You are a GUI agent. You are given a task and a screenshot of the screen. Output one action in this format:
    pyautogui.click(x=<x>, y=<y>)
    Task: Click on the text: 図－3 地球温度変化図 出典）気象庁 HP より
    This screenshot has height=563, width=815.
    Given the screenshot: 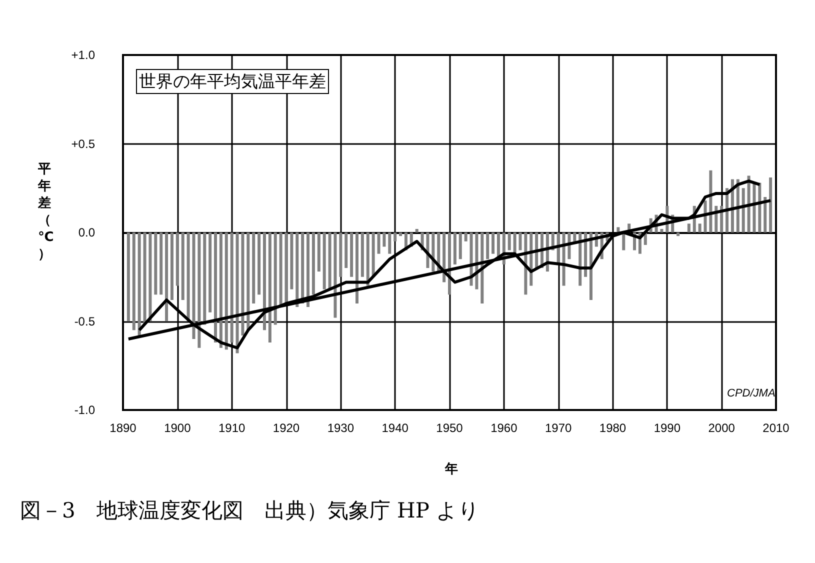 What is the action you would take?
    pyautogui.click(x=250, y=510)
    